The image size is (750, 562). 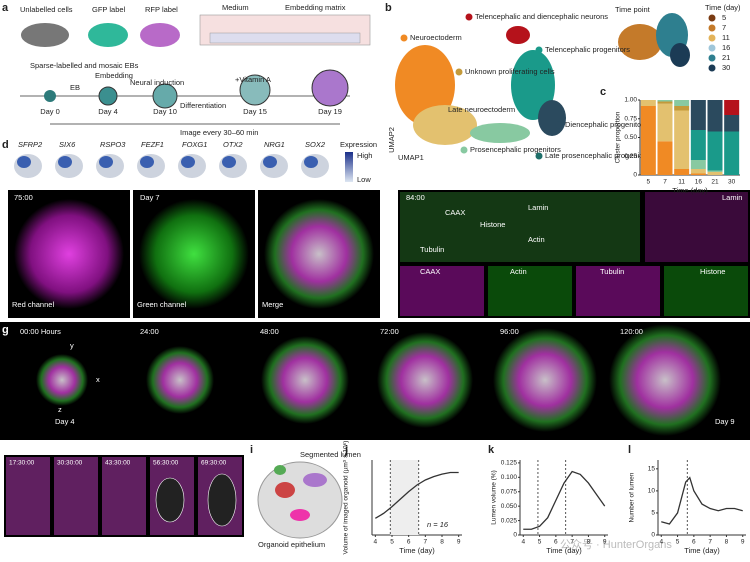 I want to click on structure-label: Histone, so click(x=492, y=224).